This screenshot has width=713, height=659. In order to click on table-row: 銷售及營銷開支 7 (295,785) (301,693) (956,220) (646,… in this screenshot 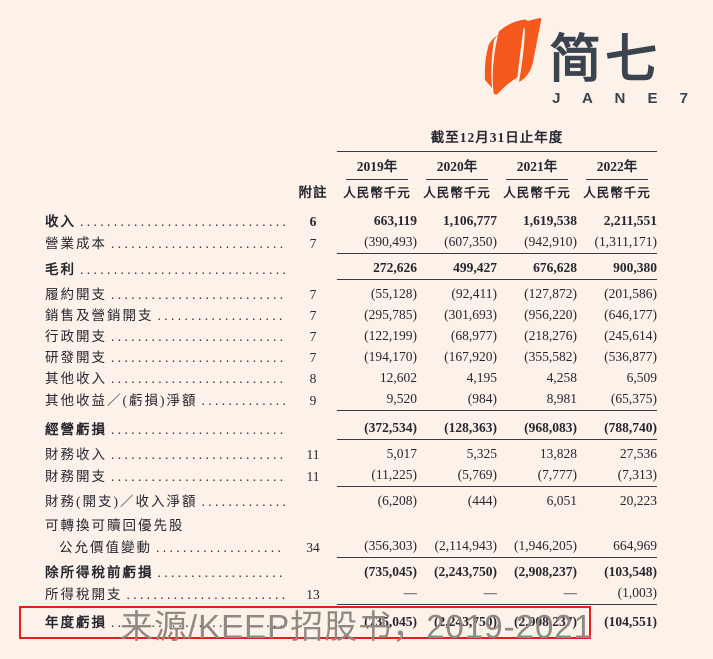, I will do `click(351, 315)`.